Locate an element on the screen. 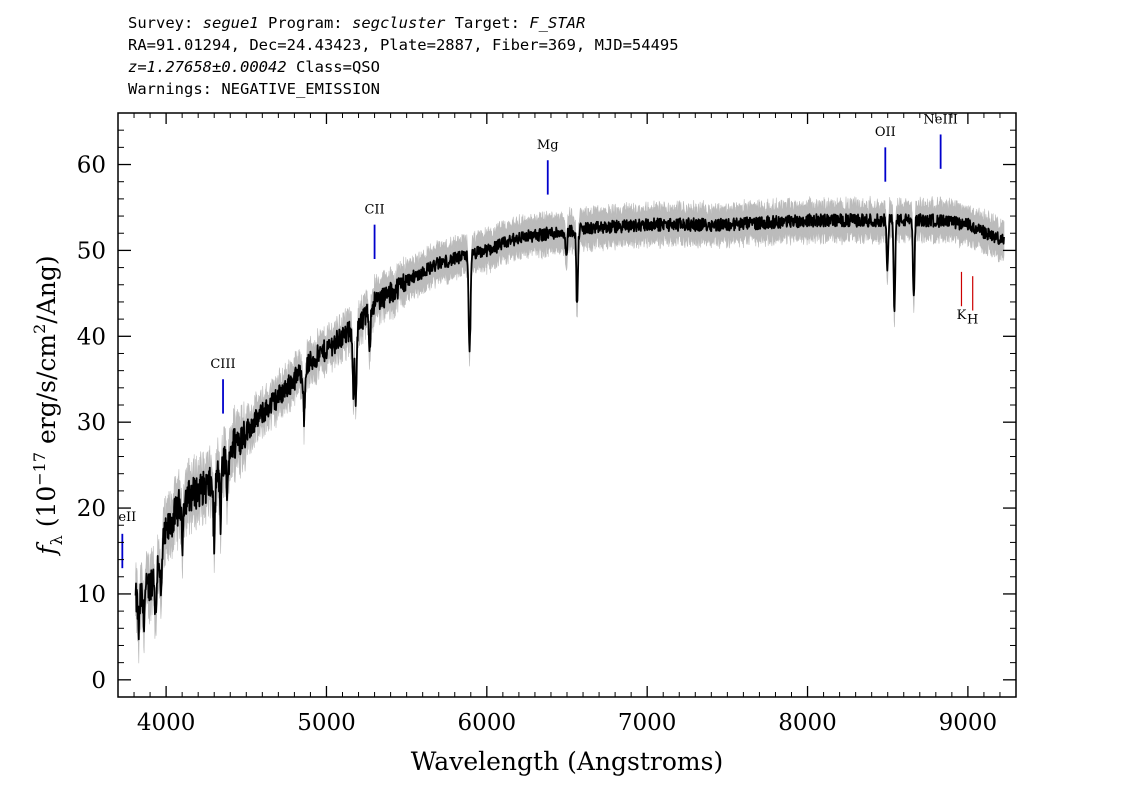 The image size is (1134, 810). y-axis-title-post: /Ang) is located at coordinates (46, 289).